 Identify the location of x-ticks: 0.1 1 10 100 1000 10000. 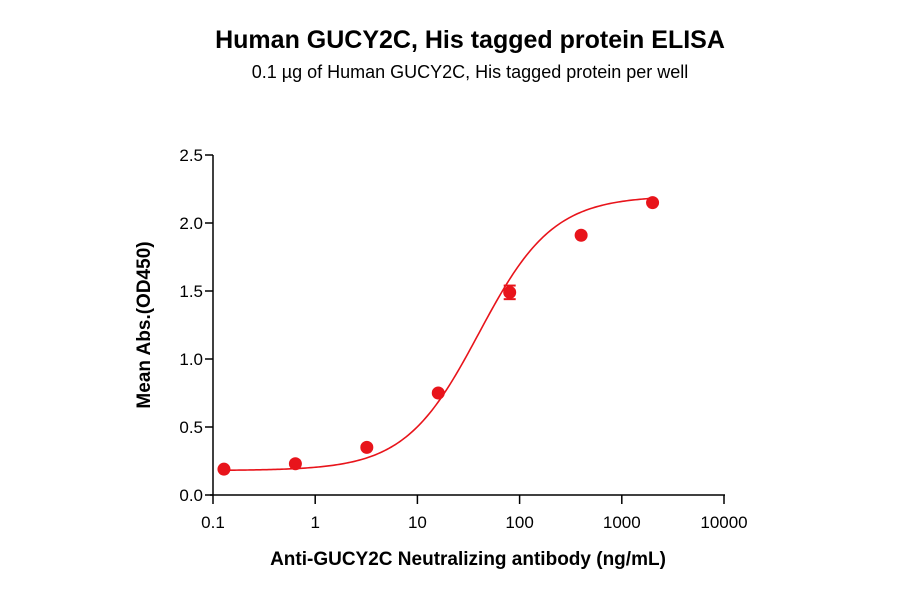
(474, 513).